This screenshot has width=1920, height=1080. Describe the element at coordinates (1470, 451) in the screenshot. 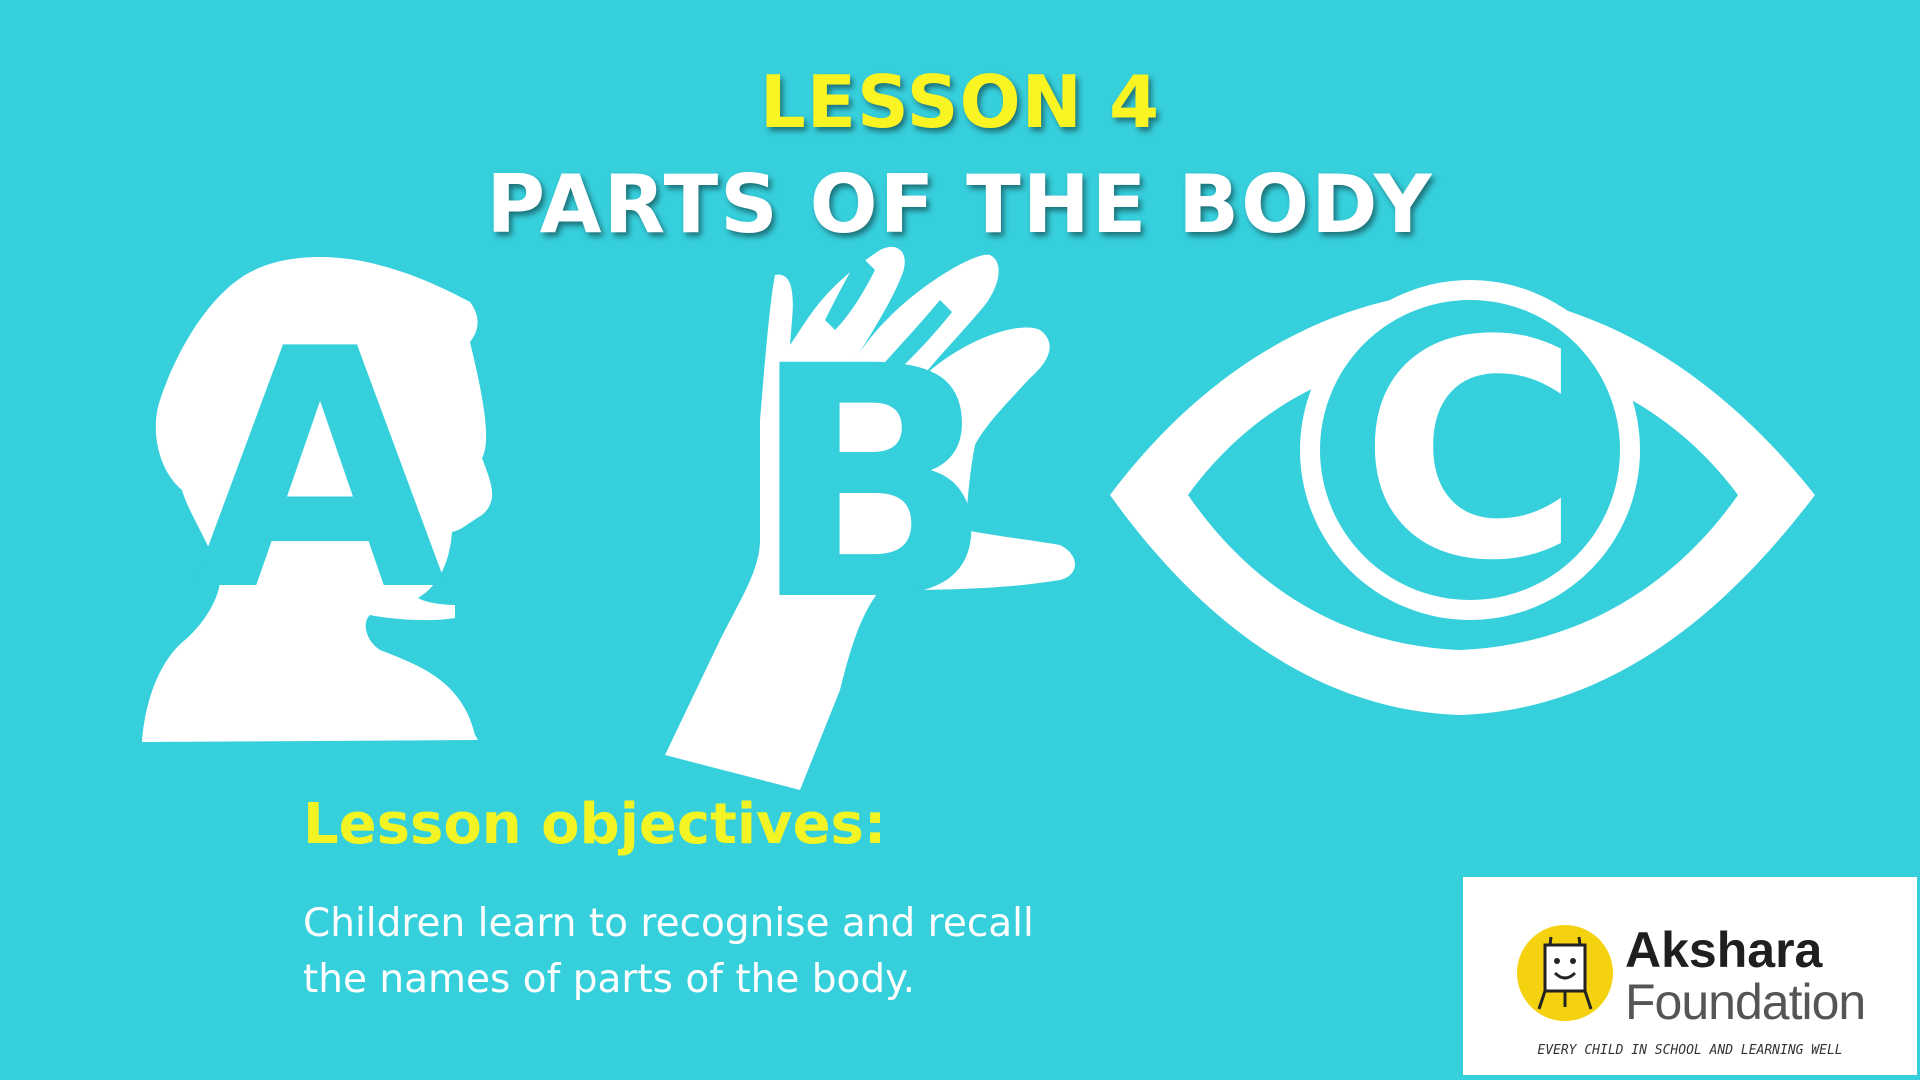

I see `letter-c-glyph: C` at that location.